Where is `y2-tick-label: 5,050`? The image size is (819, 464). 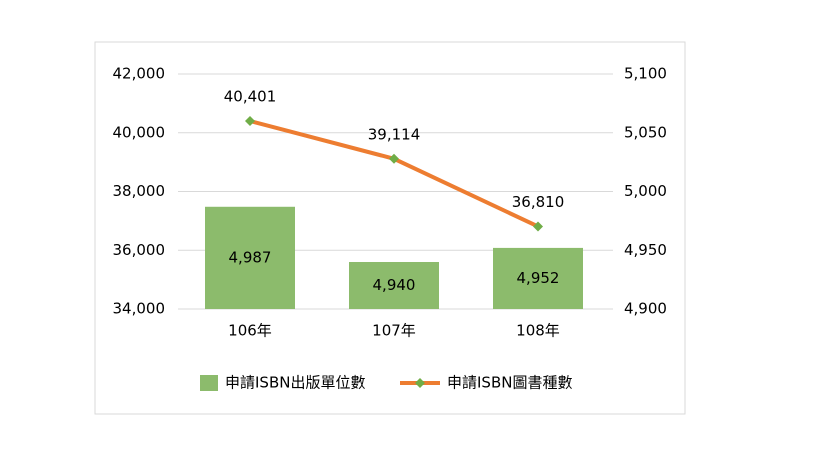 y2-tick-label: 5,050 is located at coordinates (645, 132).